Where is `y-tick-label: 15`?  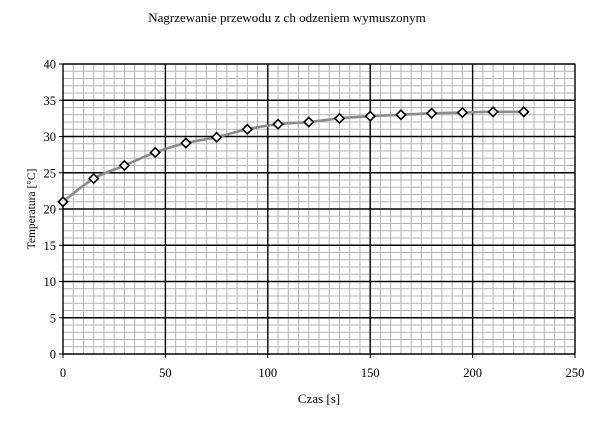
y-tick-label: 15 is located at coordinates (50, 246).